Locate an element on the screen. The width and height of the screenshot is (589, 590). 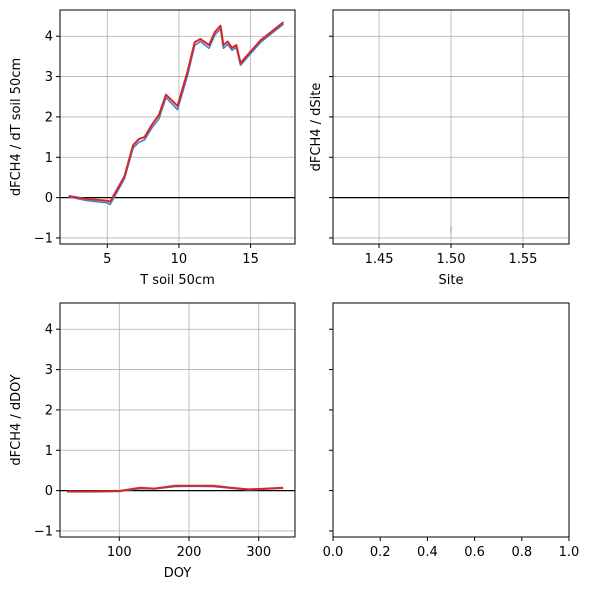
x-tick-label: 15 is located at coordinates (250, 259).